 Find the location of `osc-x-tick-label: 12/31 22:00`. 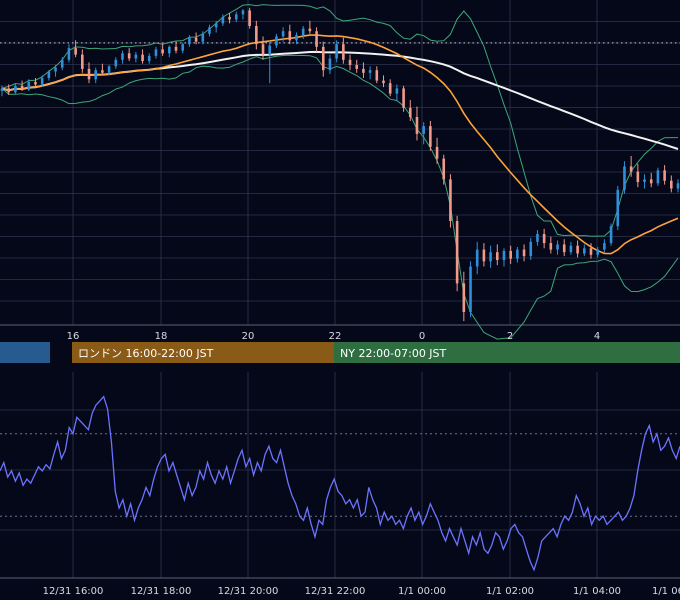

osc-x-tick-label: 12/31 22:00 is located at coordinates (335, 591).